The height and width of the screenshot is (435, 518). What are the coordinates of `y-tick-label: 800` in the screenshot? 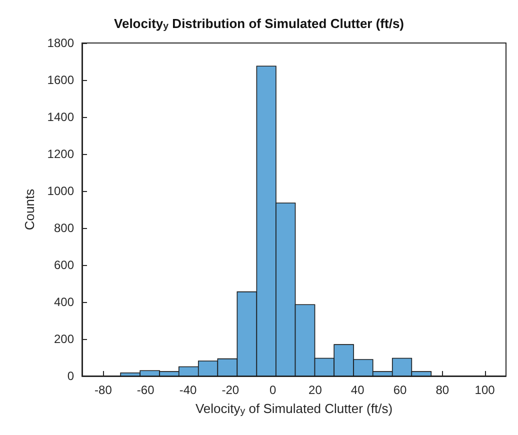 It's located at (64, 228).